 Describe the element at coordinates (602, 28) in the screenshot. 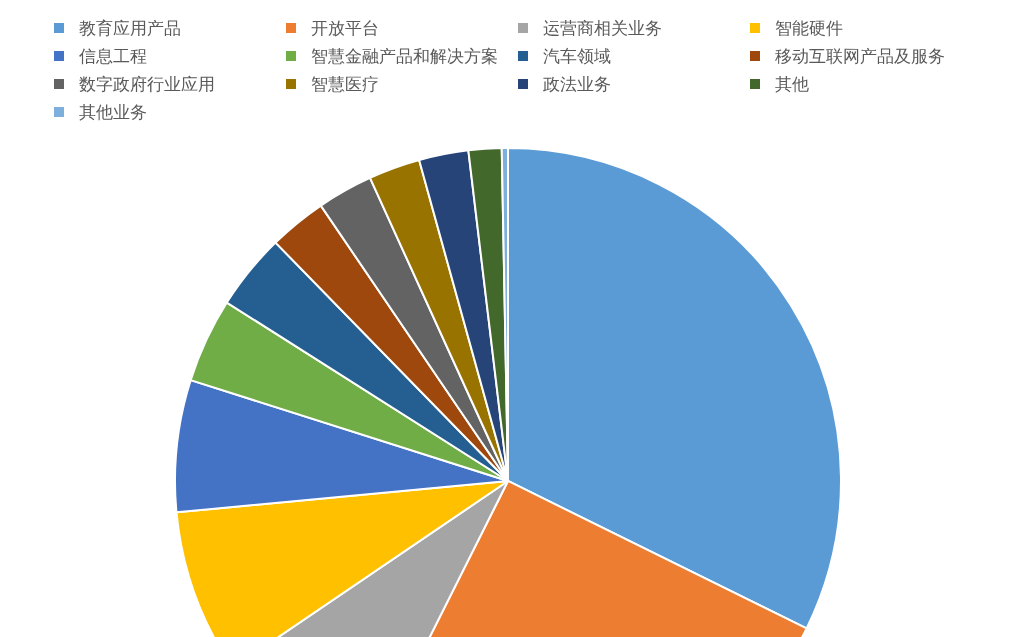

I see `legend-label: 运营商相关业务` at that location.